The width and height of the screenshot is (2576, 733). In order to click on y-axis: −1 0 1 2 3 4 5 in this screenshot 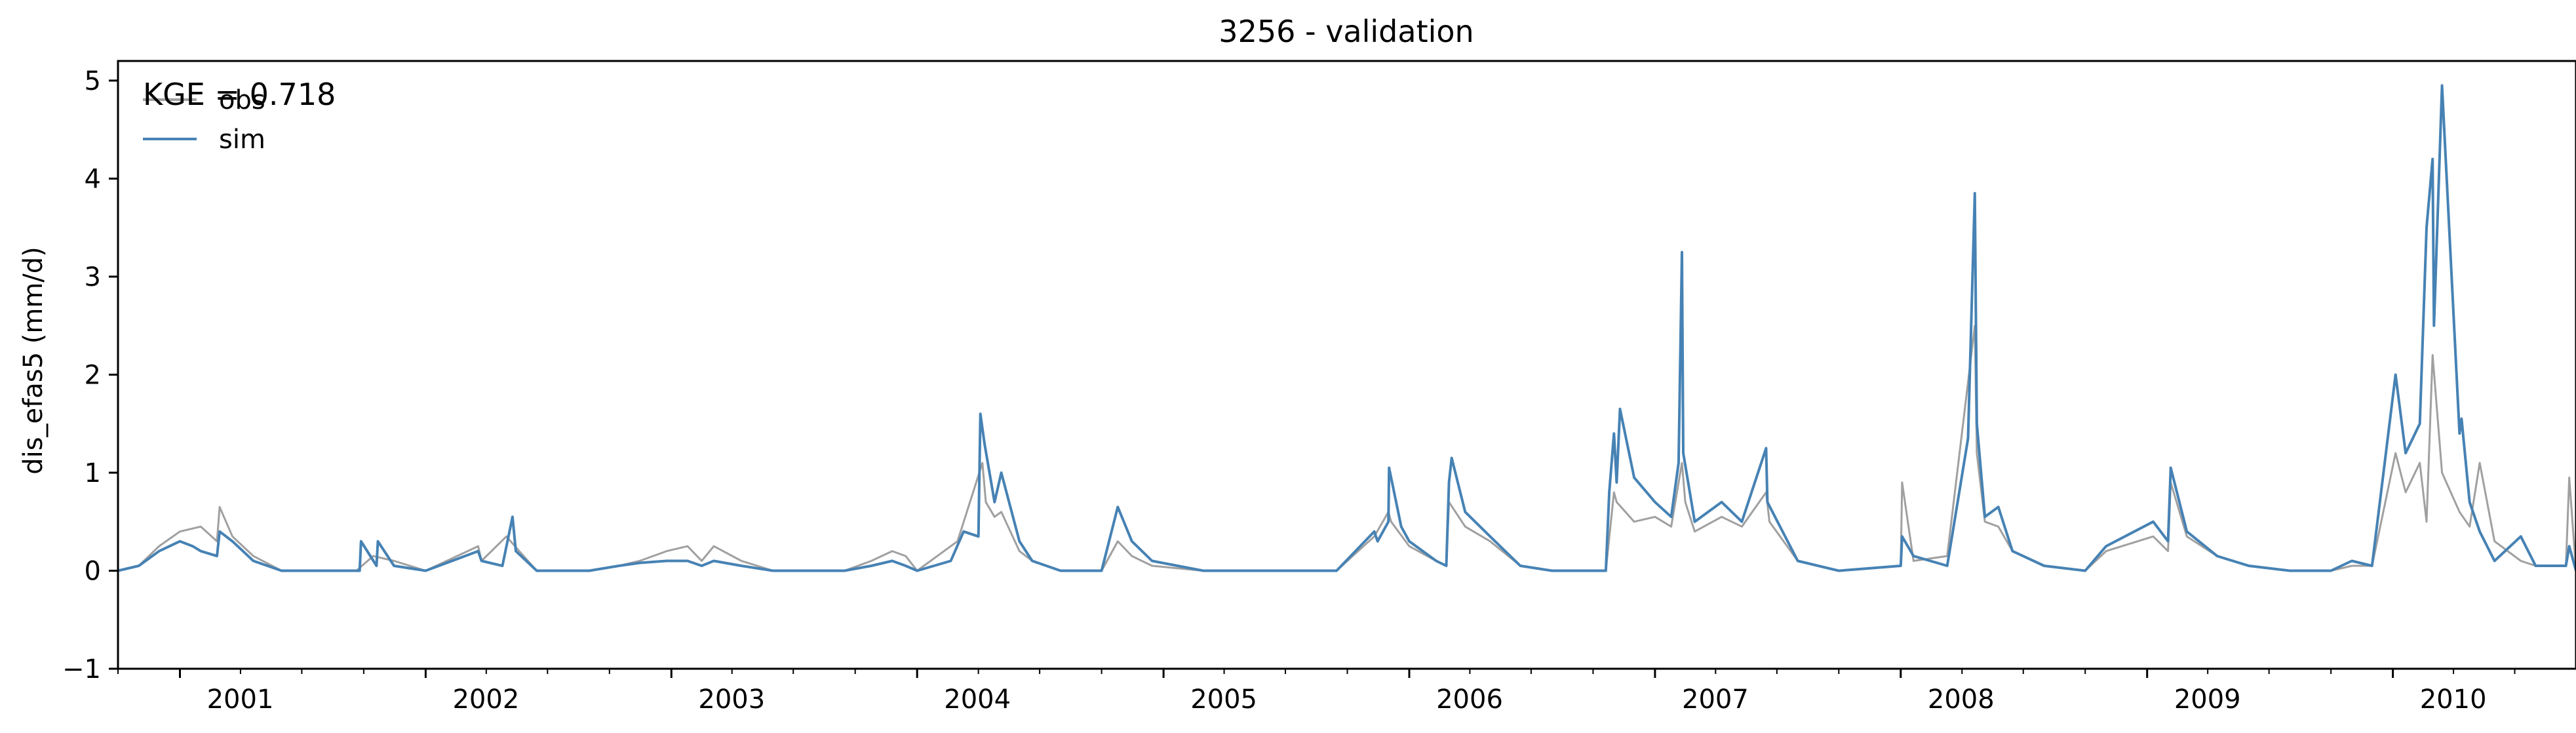, I will do `click(90, 375)`.